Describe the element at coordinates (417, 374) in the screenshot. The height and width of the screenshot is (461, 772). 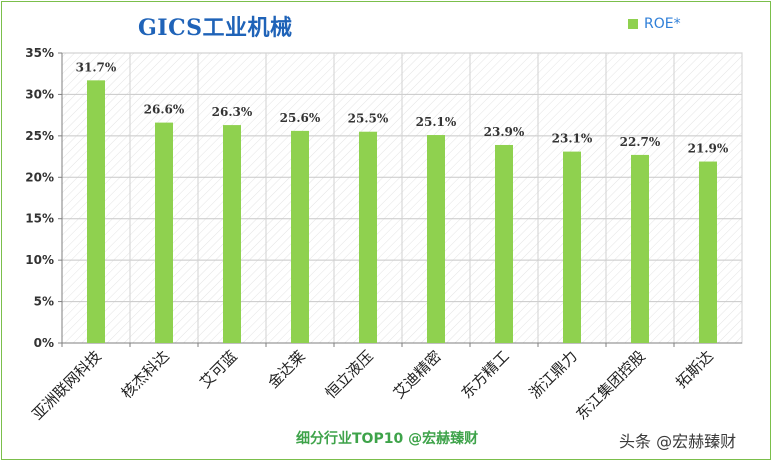
I see `x-tick-label: 艾迪精密` at that location.